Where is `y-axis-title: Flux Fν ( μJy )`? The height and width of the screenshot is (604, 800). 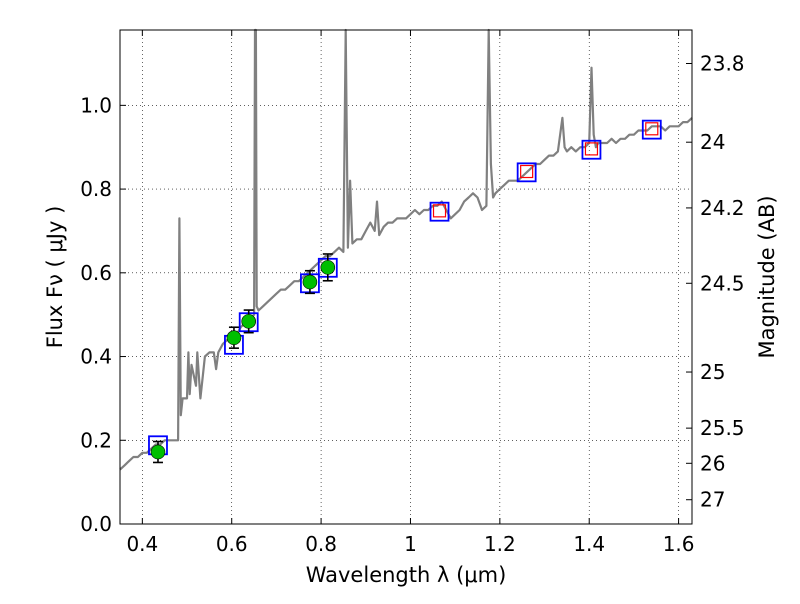 y-axis-title: Flux Fν ( μJy ) is located at coordinates (55, 277).